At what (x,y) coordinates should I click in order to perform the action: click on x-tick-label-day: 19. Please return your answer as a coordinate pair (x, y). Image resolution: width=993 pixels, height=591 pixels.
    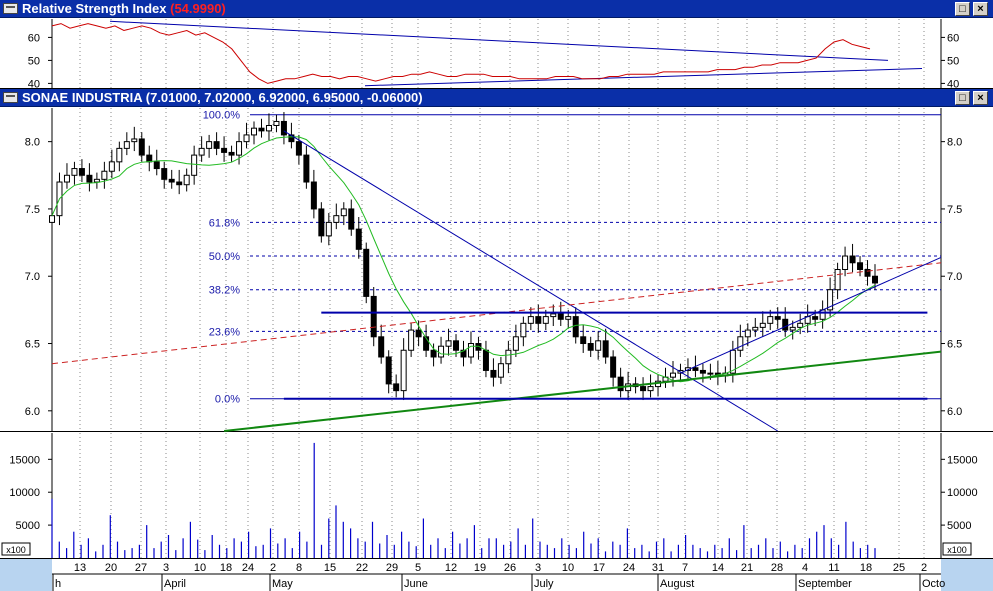
    Looking at the image, I should click on (480, 568).